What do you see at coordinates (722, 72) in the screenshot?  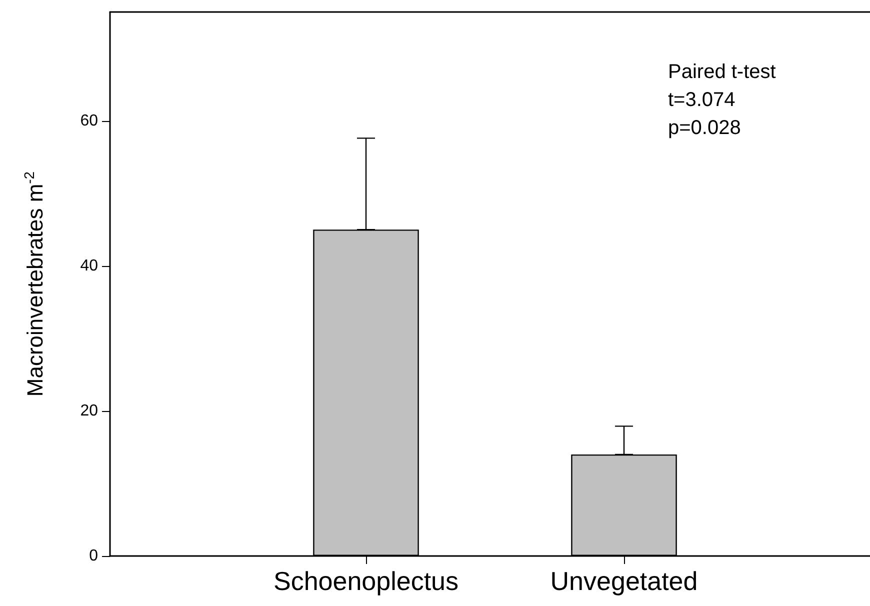 I see `annotation: Paired t-test` at bounding box center [722, 72].